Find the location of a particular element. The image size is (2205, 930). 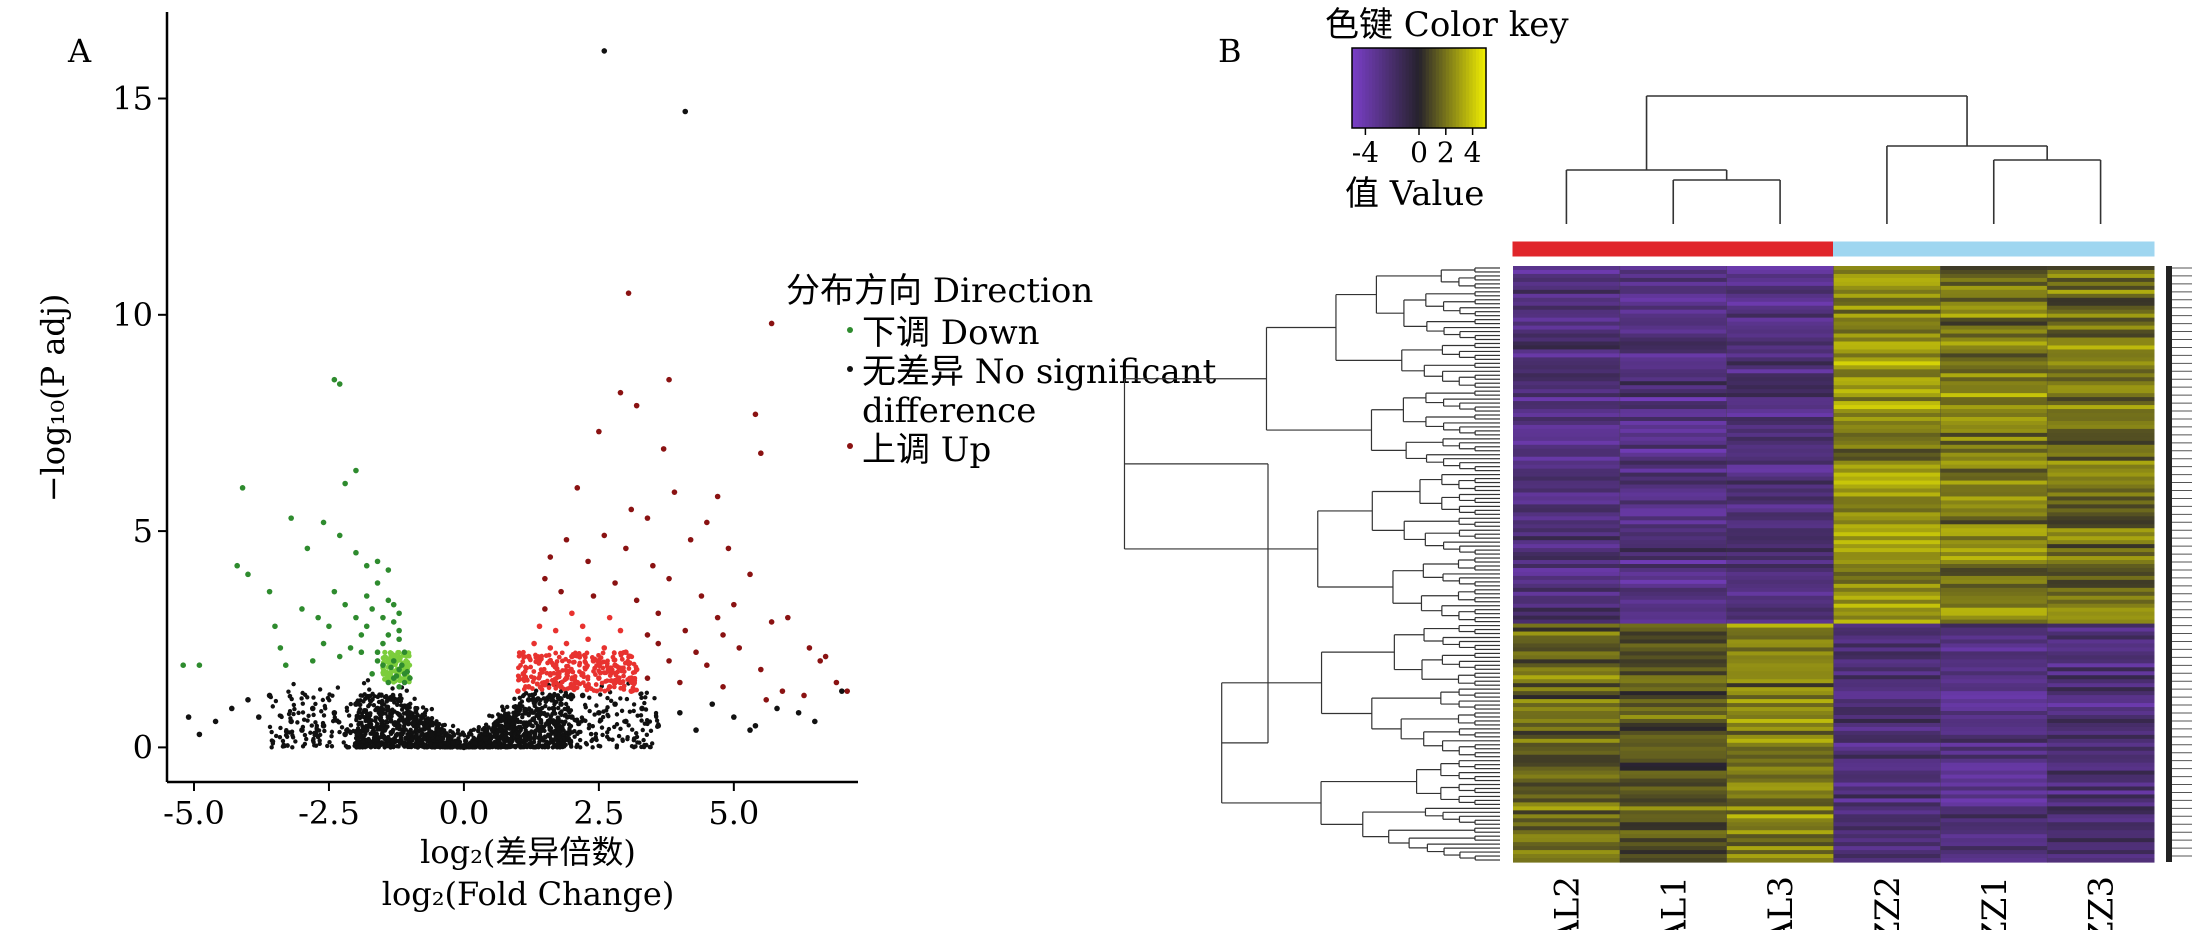

legend-marker-ns is located at coordinates (850, 369).